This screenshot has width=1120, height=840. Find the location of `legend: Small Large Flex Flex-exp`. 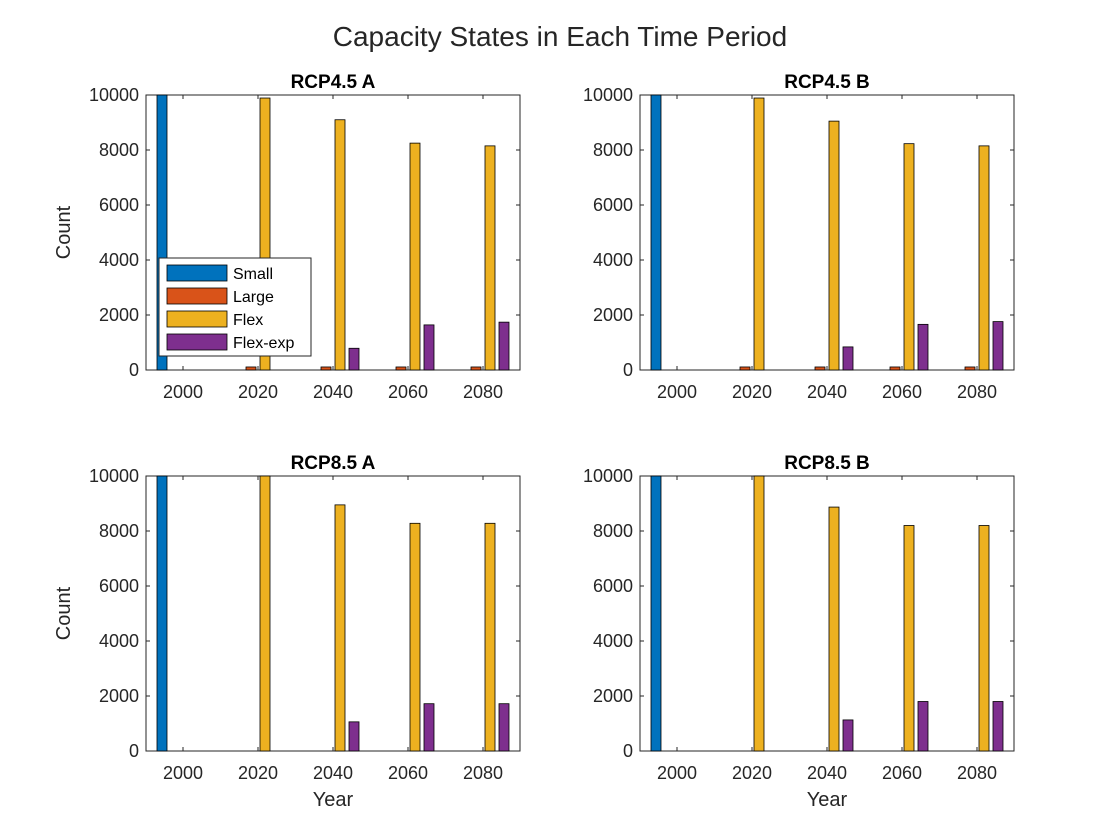

legend: Small Large Flex Flex-exp is located at coordinates (235, 307).